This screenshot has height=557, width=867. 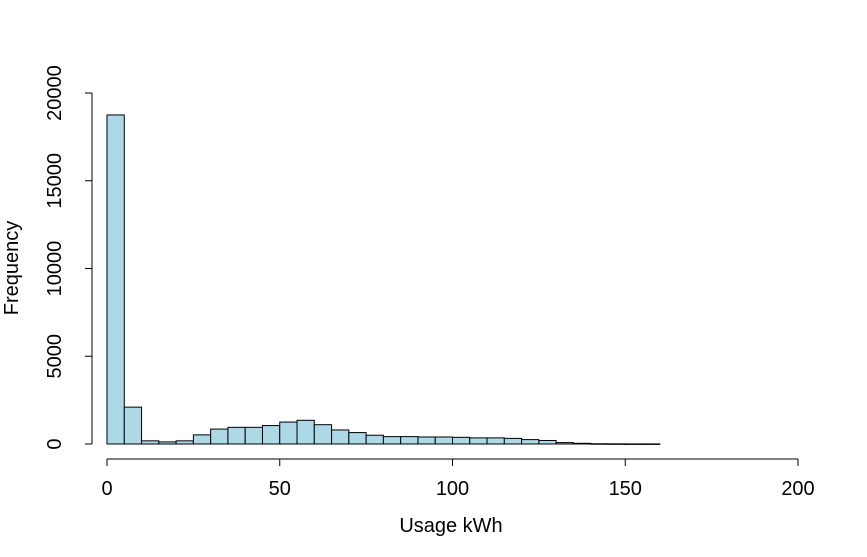 I want to click on y-tick-label: 20000, so click(x=55, y=93).